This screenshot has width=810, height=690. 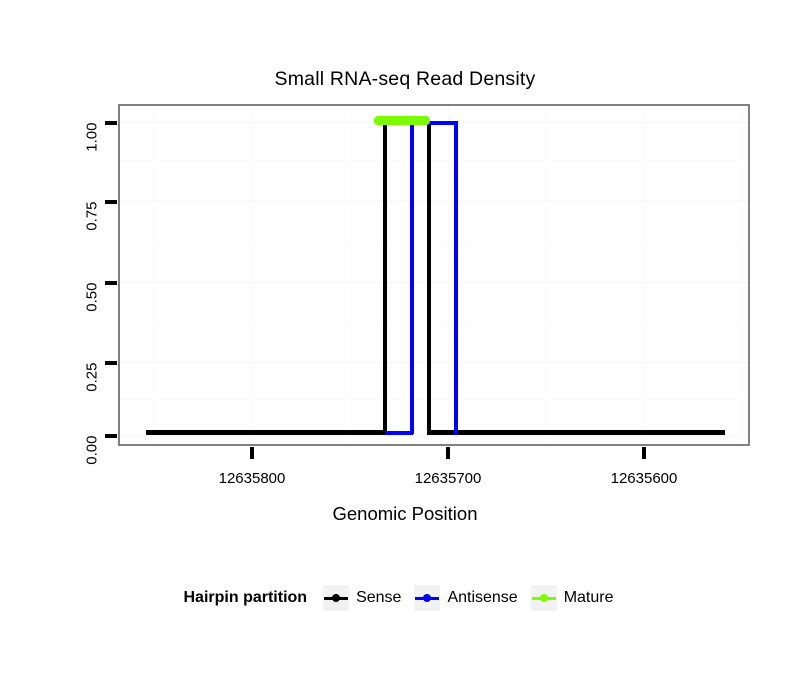 I want to click on gridline-y-minor-0.375, so click(x=434, y=322).